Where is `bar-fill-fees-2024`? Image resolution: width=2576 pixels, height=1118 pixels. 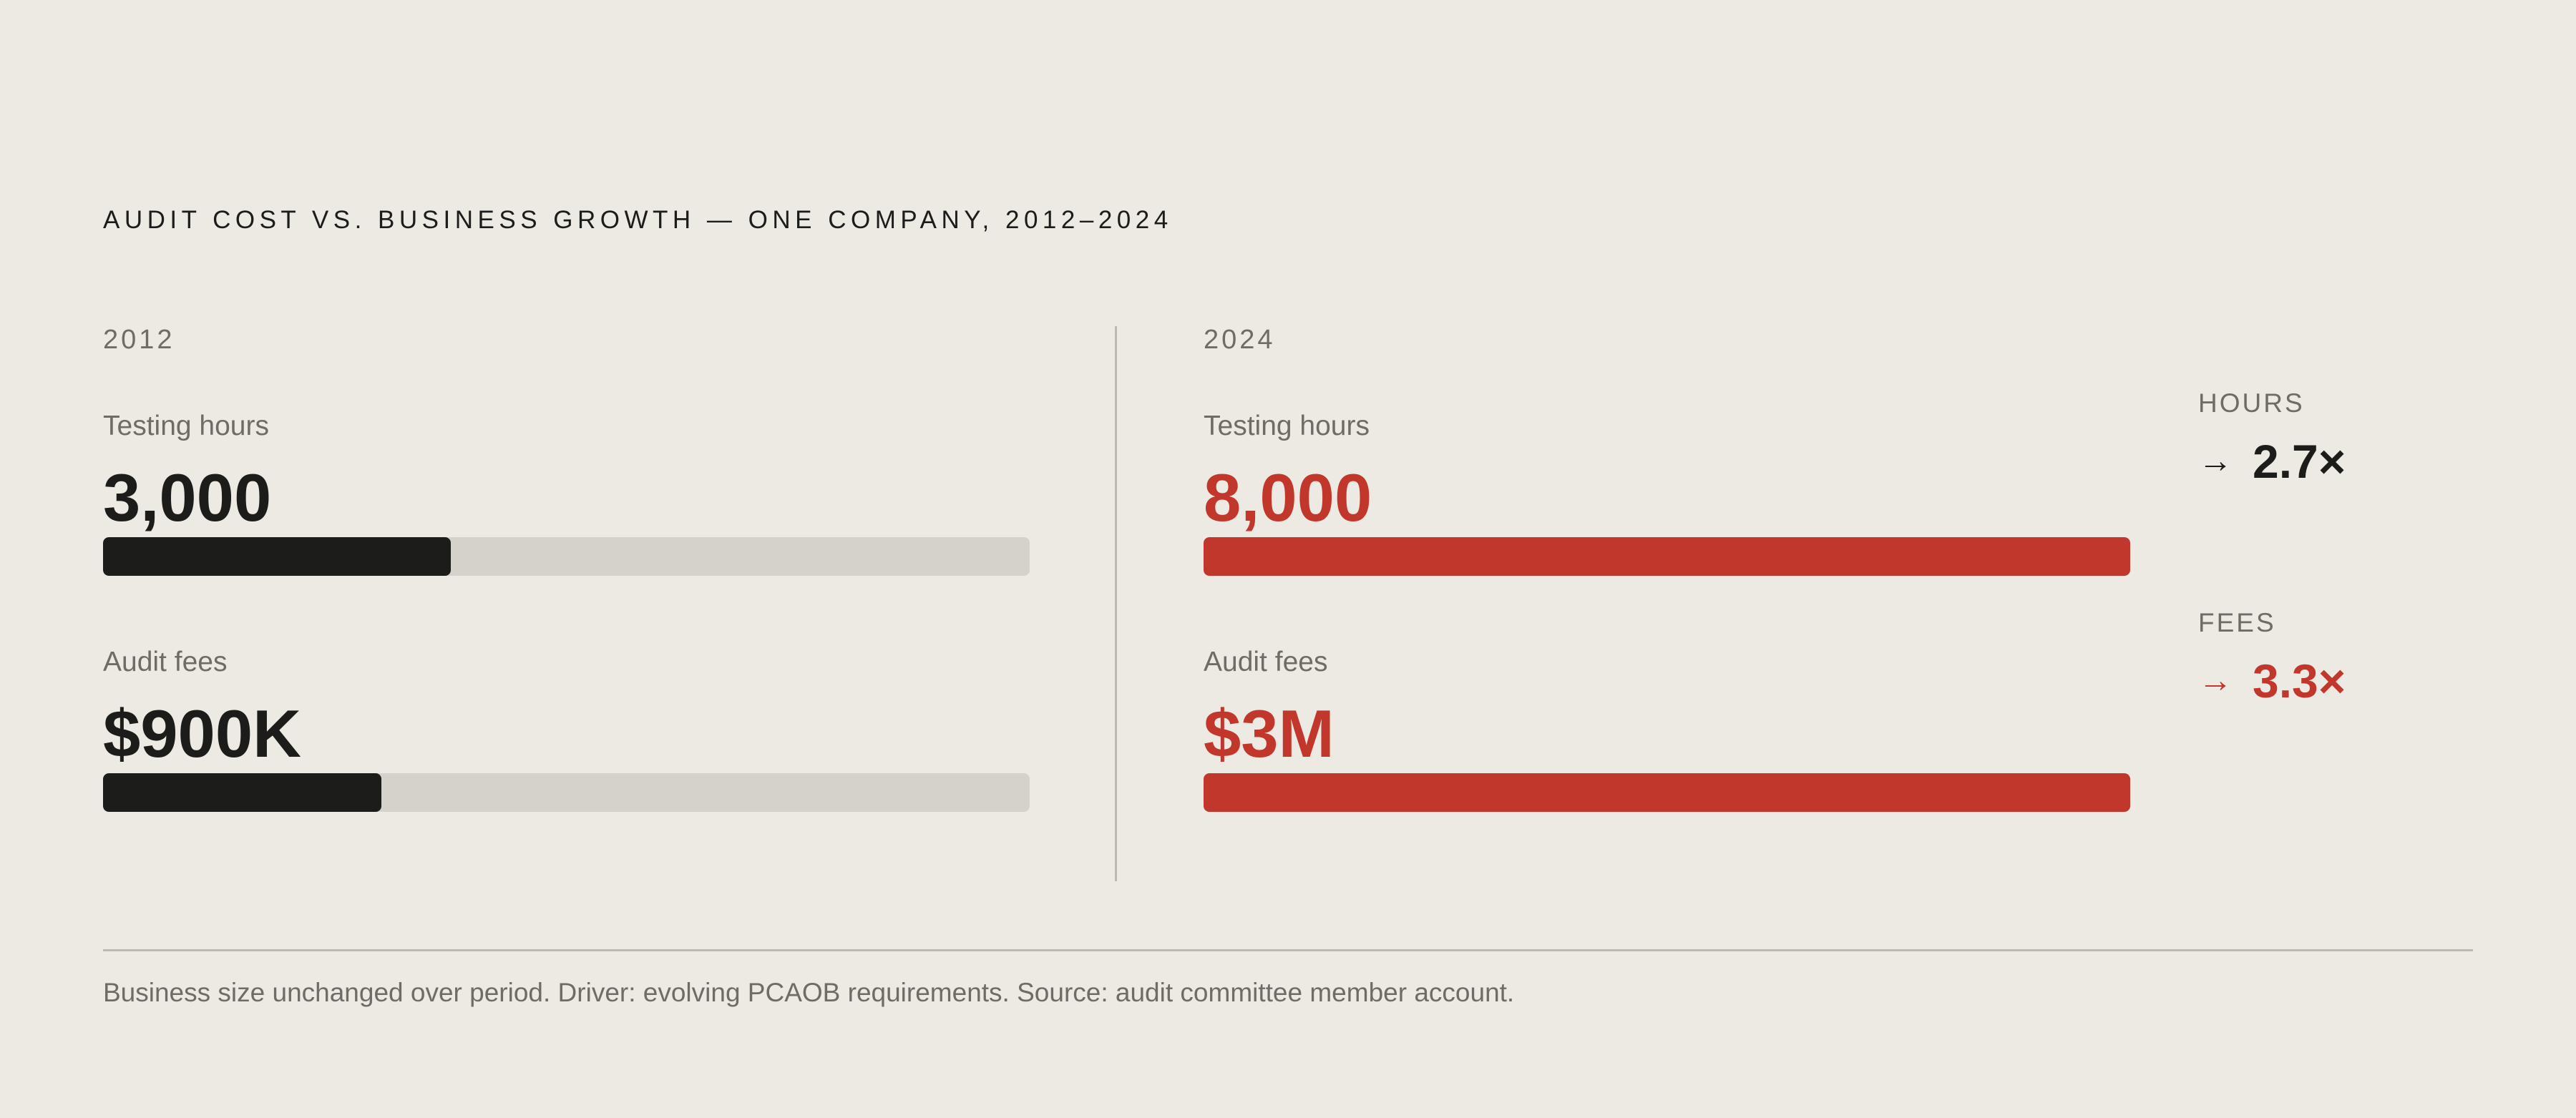 bar-fill-fees-2024 is located at coordinates (1667, 792).